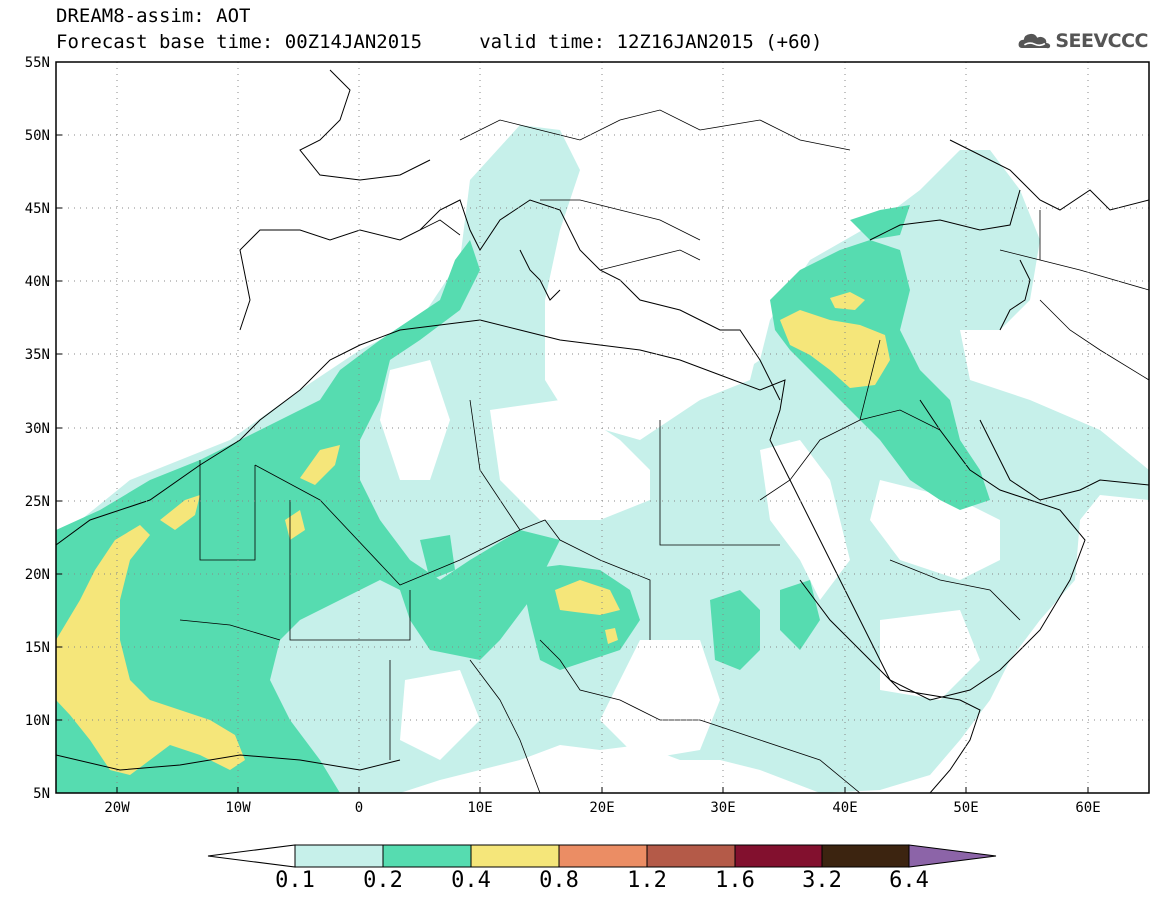  Describe the element at coordinates (822, 880) in the screenshot. I see `colorbar-label-3-2: 3.2` at that location.